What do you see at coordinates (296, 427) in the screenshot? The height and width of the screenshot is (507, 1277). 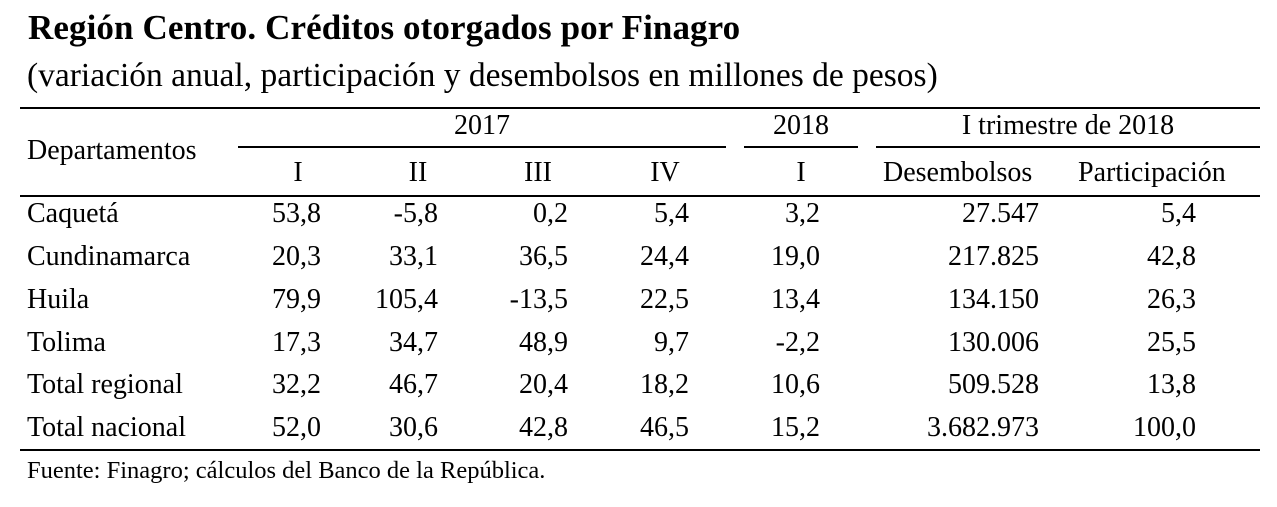 I see `table-cell: 52,0` at bounding box center [296, 427].